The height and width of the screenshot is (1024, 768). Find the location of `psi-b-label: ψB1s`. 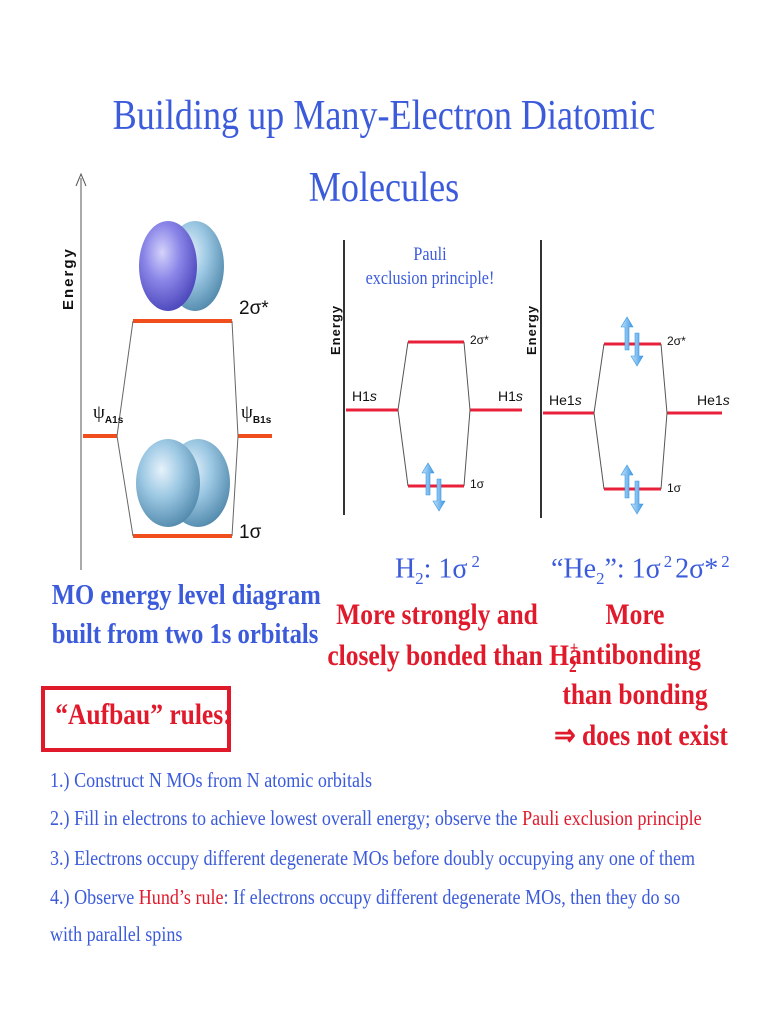

psi-b-label: ψB1s is located at coordinates (256, 414).